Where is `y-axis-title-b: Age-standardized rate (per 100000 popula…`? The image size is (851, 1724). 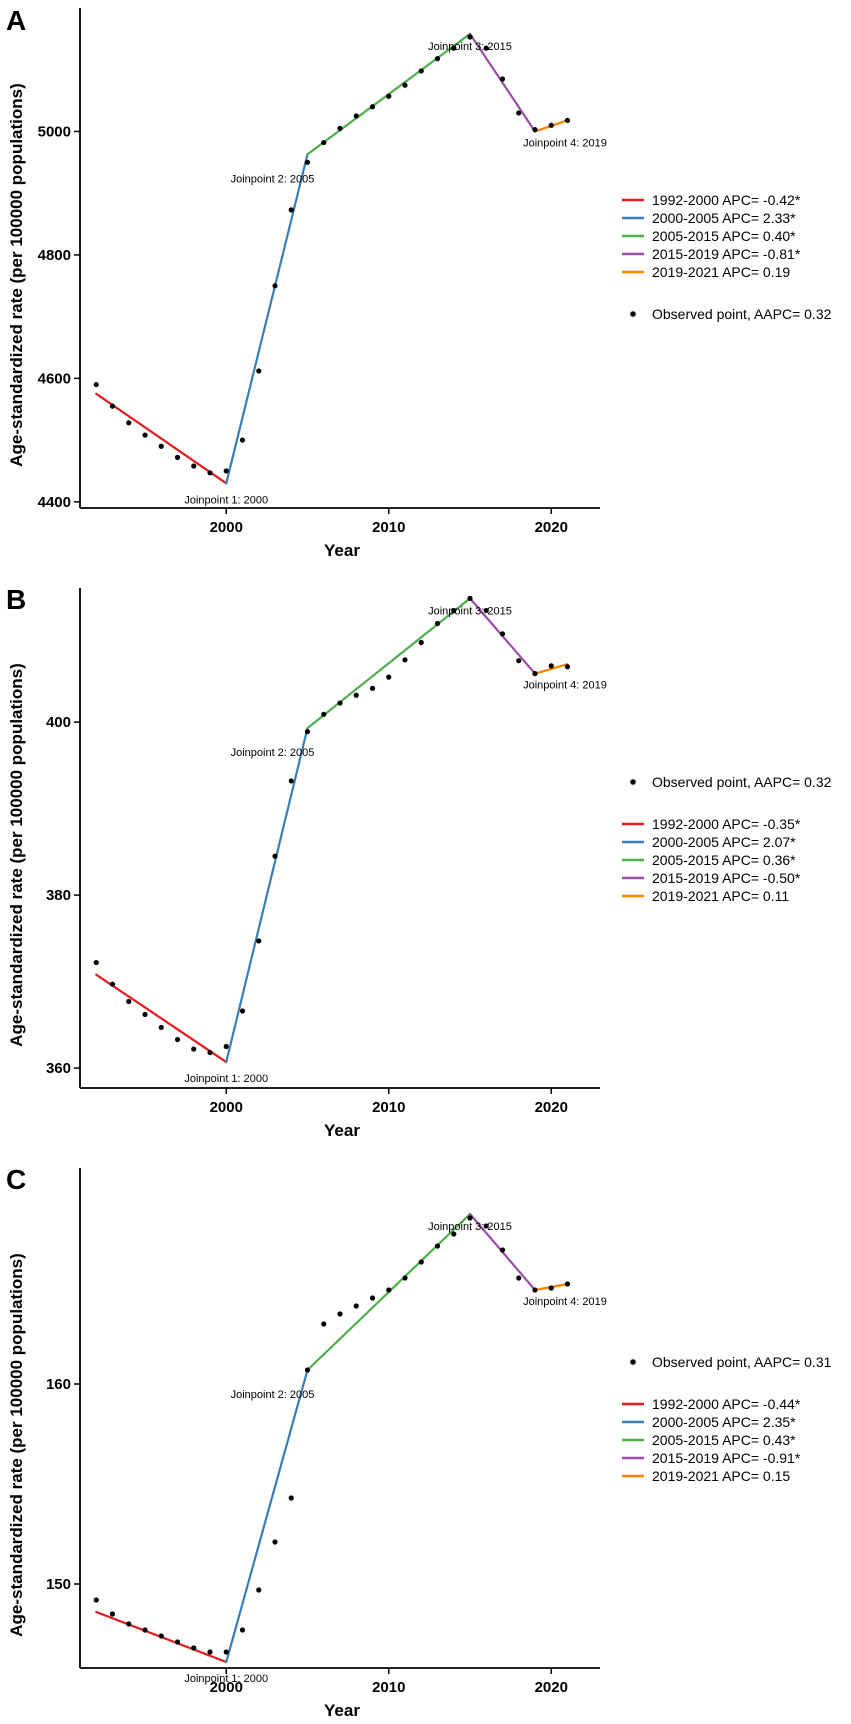
y-axis-title-b: Age-standardized rate (per 100000 popula… is located at coordinates (16, 855).